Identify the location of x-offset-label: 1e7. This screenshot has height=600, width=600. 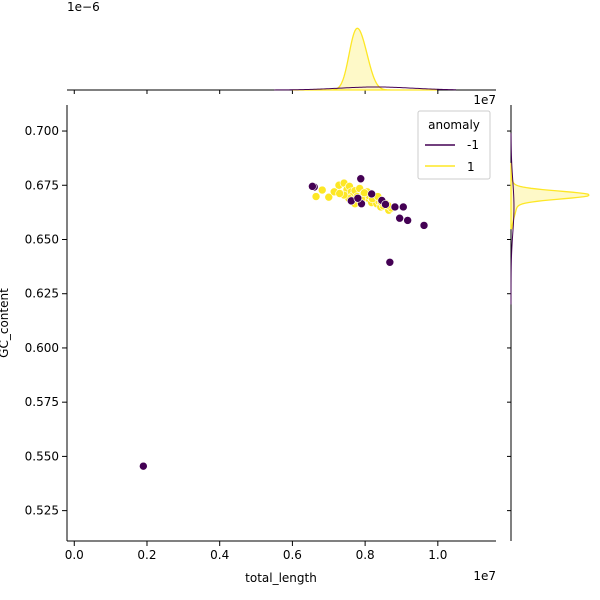
(484, 576).